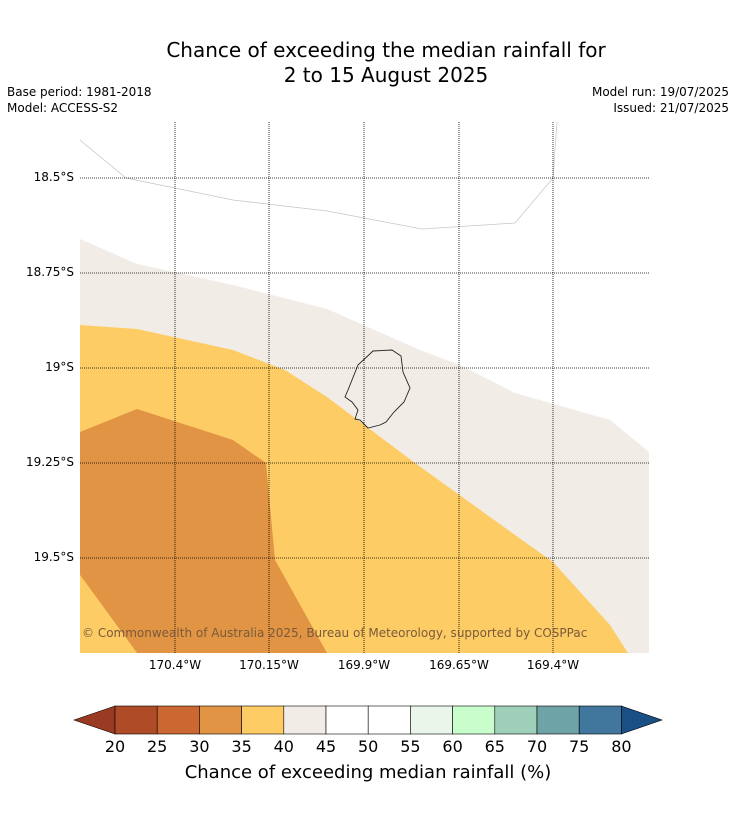  What do you see at coordinates (553, 665) in the screenshot?
I see `lon-label: 169.4°W` at bounding box center [553, 665].